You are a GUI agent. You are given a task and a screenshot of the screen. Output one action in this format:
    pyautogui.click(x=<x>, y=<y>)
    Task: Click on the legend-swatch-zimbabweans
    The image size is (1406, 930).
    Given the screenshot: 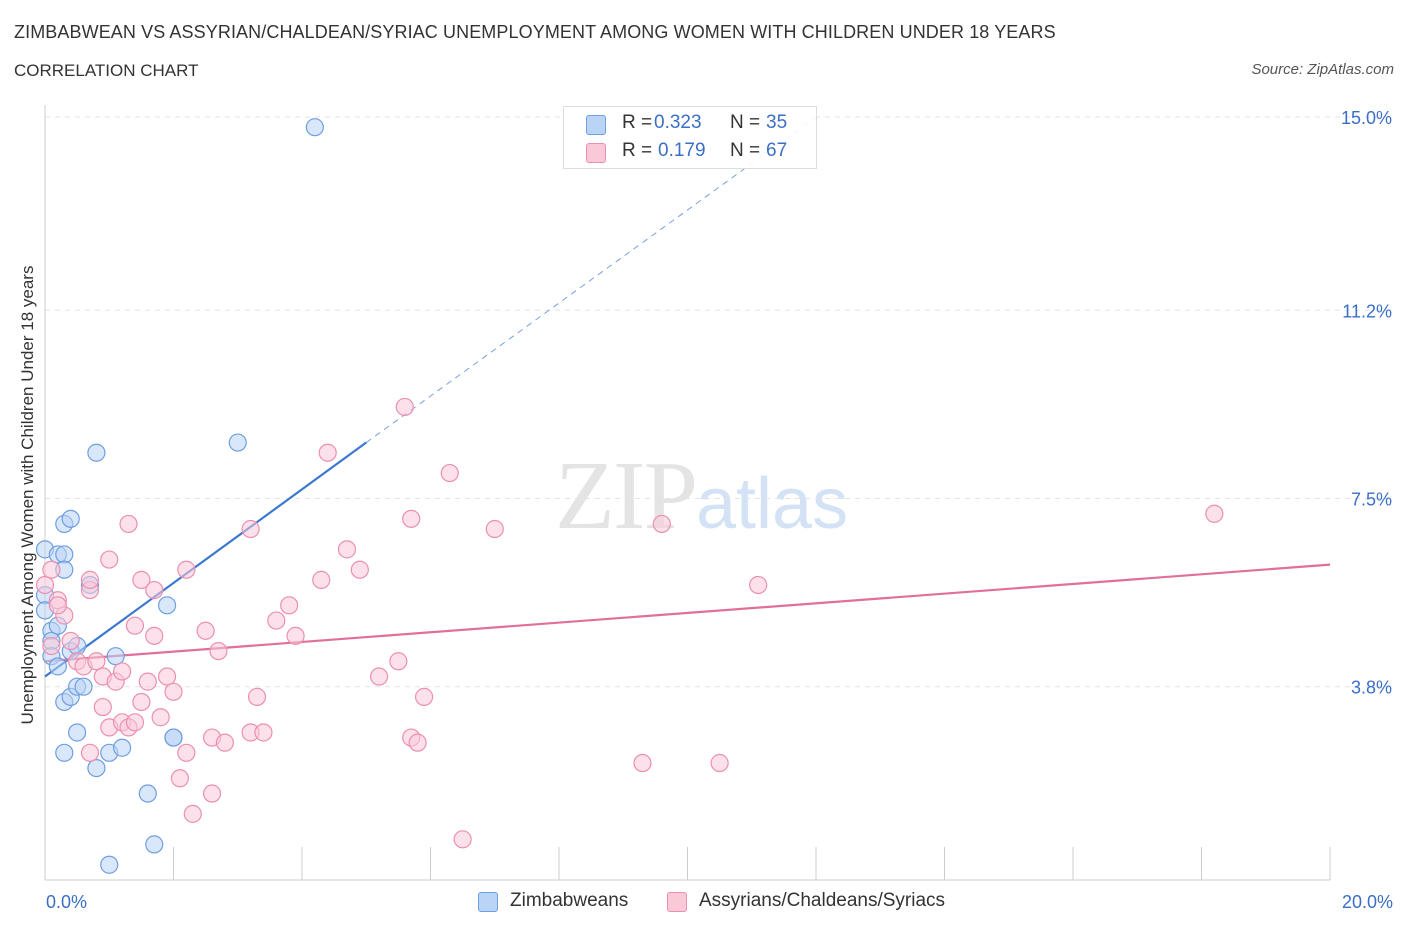 What is the action you would take?
    pyautogui.click(x=488, y=902)
    